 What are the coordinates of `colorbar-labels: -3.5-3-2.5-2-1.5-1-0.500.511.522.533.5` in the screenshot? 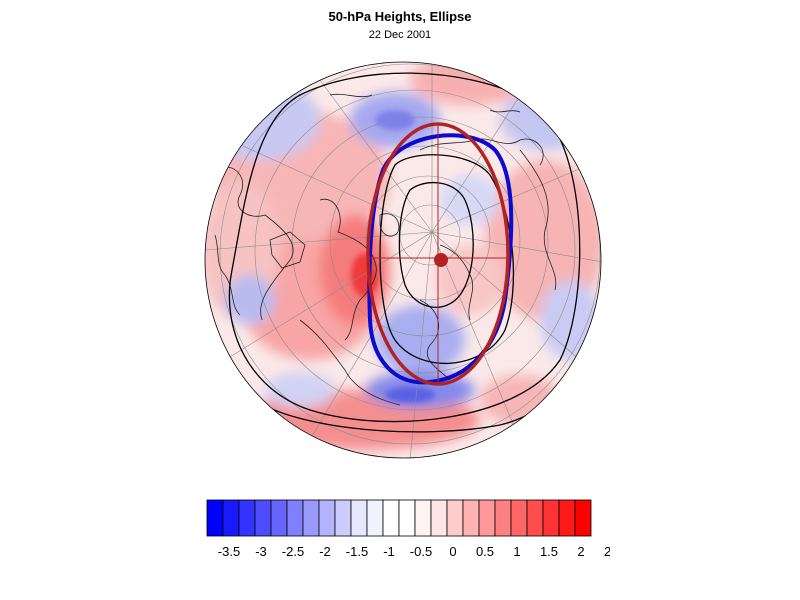 It's located at (414, 551).